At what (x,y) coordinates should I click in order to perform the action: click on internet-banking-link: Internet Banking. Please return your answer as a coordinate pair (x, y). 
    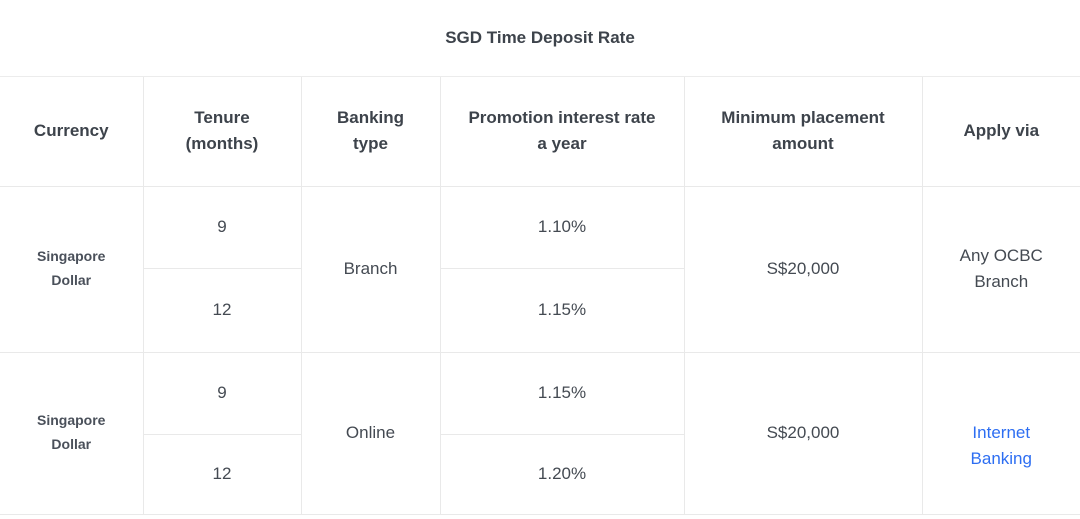
    Looking at the image, I should click on (1001, 445).